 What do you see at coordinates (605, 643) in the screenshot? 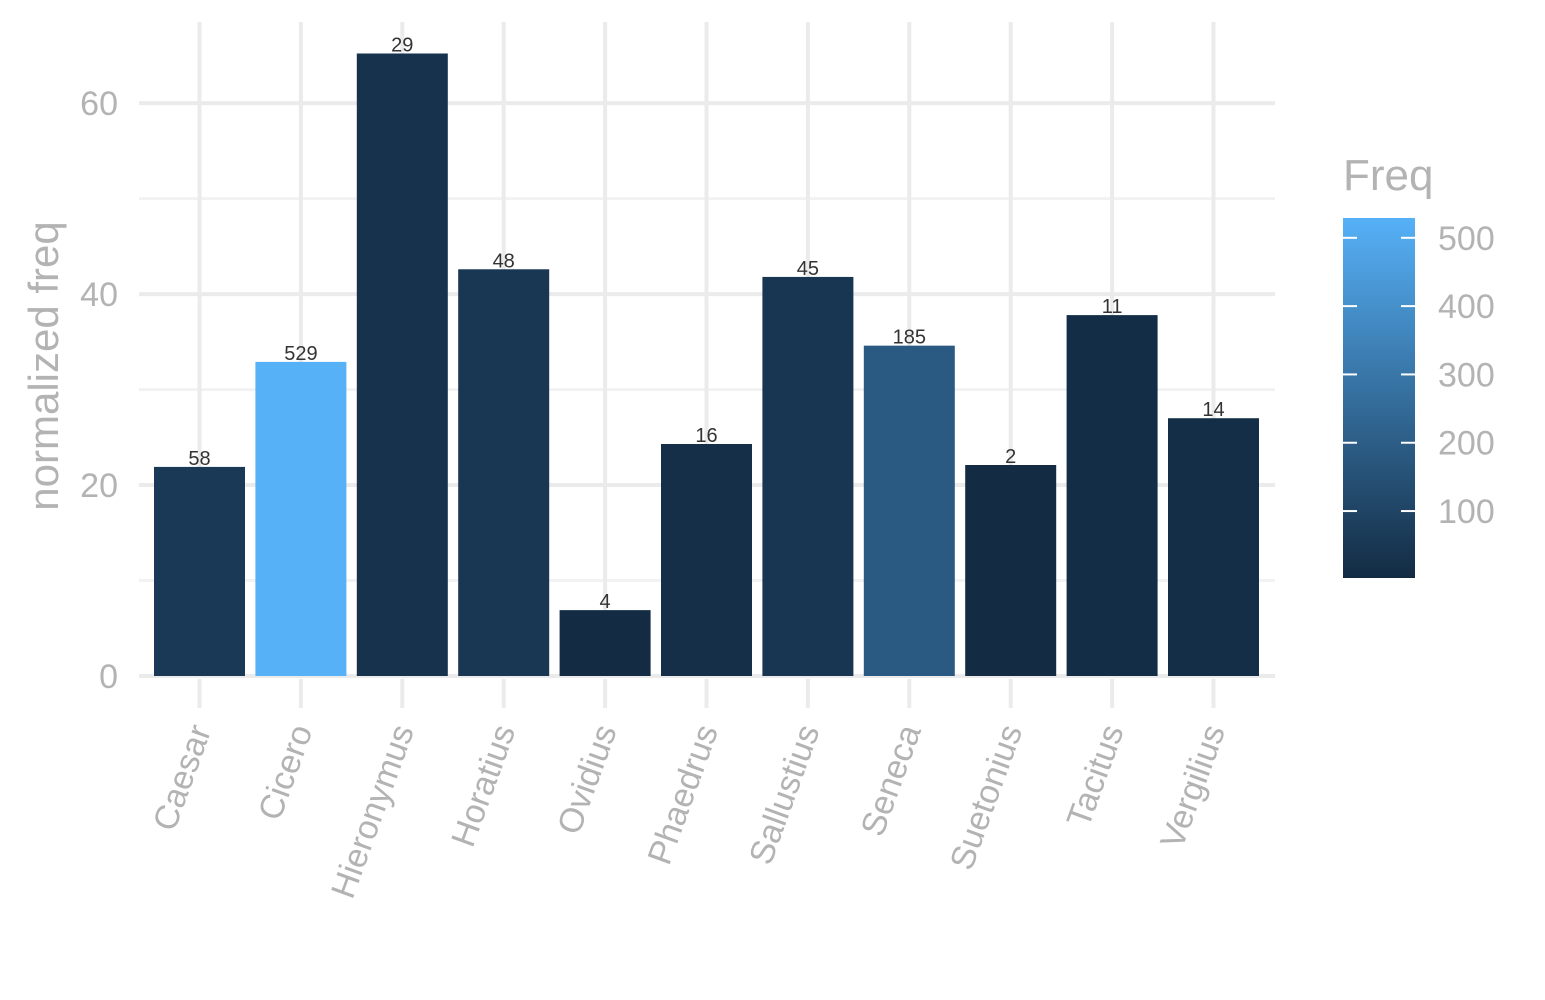
I see `bar-ovidius` at bounding box center [605, 643].